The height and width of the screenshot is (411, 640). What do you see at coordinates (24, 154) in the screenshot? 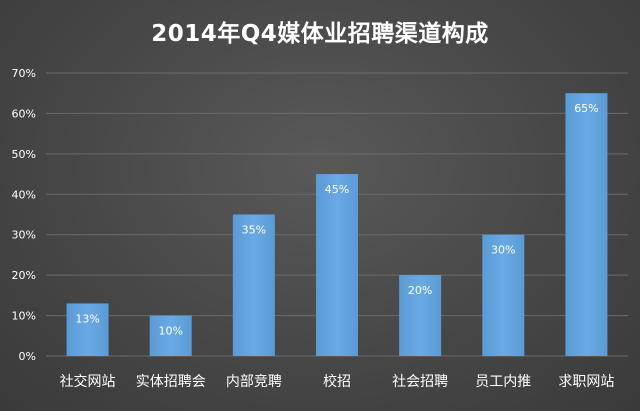
I see `y-tick-label: 50%` at bounding box center [24, 154].